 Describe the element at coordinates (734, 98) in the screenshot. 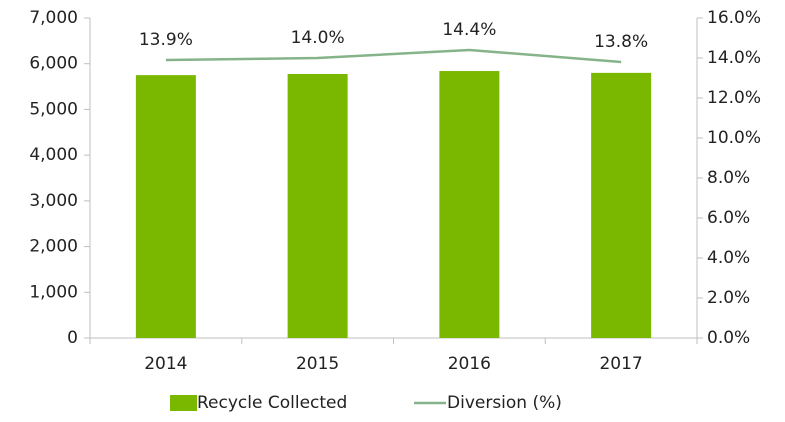

I see `y2-tick-label: 12.0%` at that location.